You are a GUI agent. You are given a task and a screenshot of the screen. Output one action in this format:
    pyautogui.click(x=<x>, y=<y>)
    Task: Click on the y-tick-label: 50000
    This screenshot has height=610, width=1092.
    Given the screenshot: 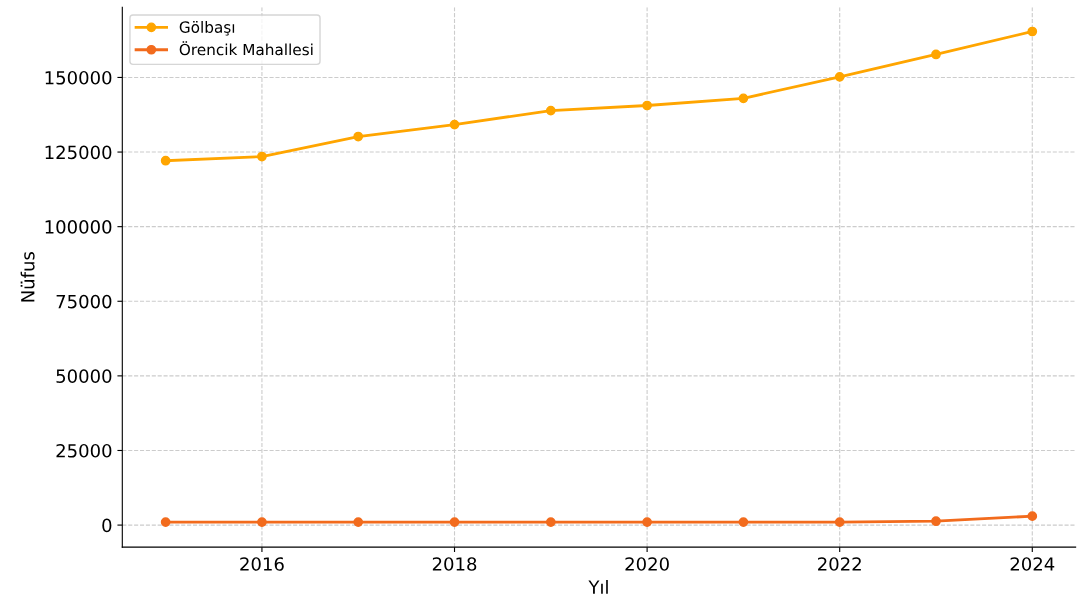 What is the action you would take?
    pyautogui.click(x=84, y=376)
    